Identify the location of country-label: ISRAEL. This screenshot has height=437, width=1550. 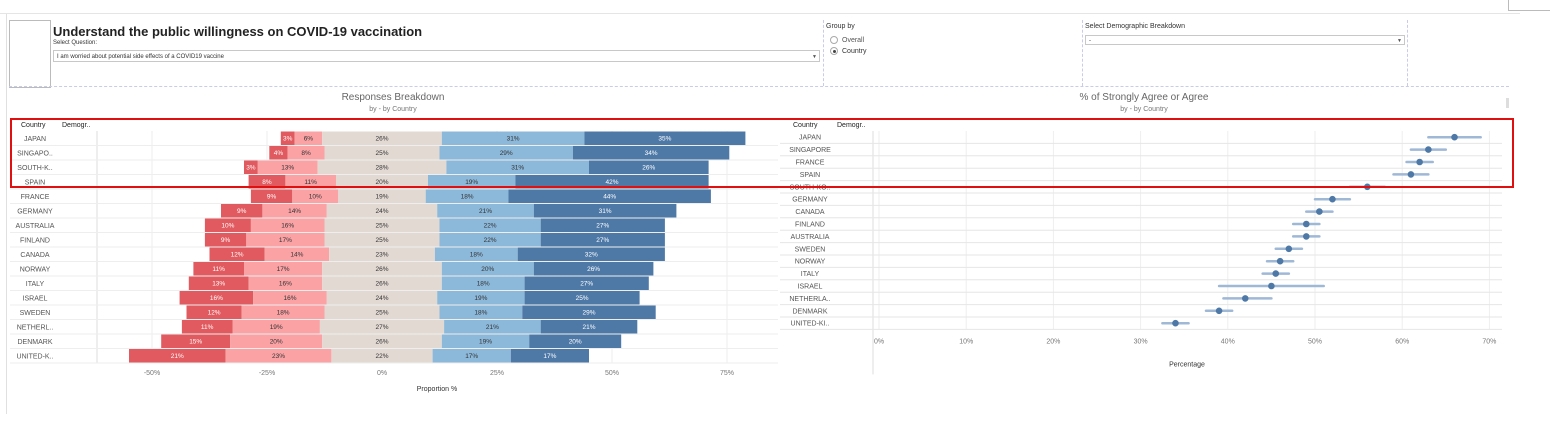
(810, 287).